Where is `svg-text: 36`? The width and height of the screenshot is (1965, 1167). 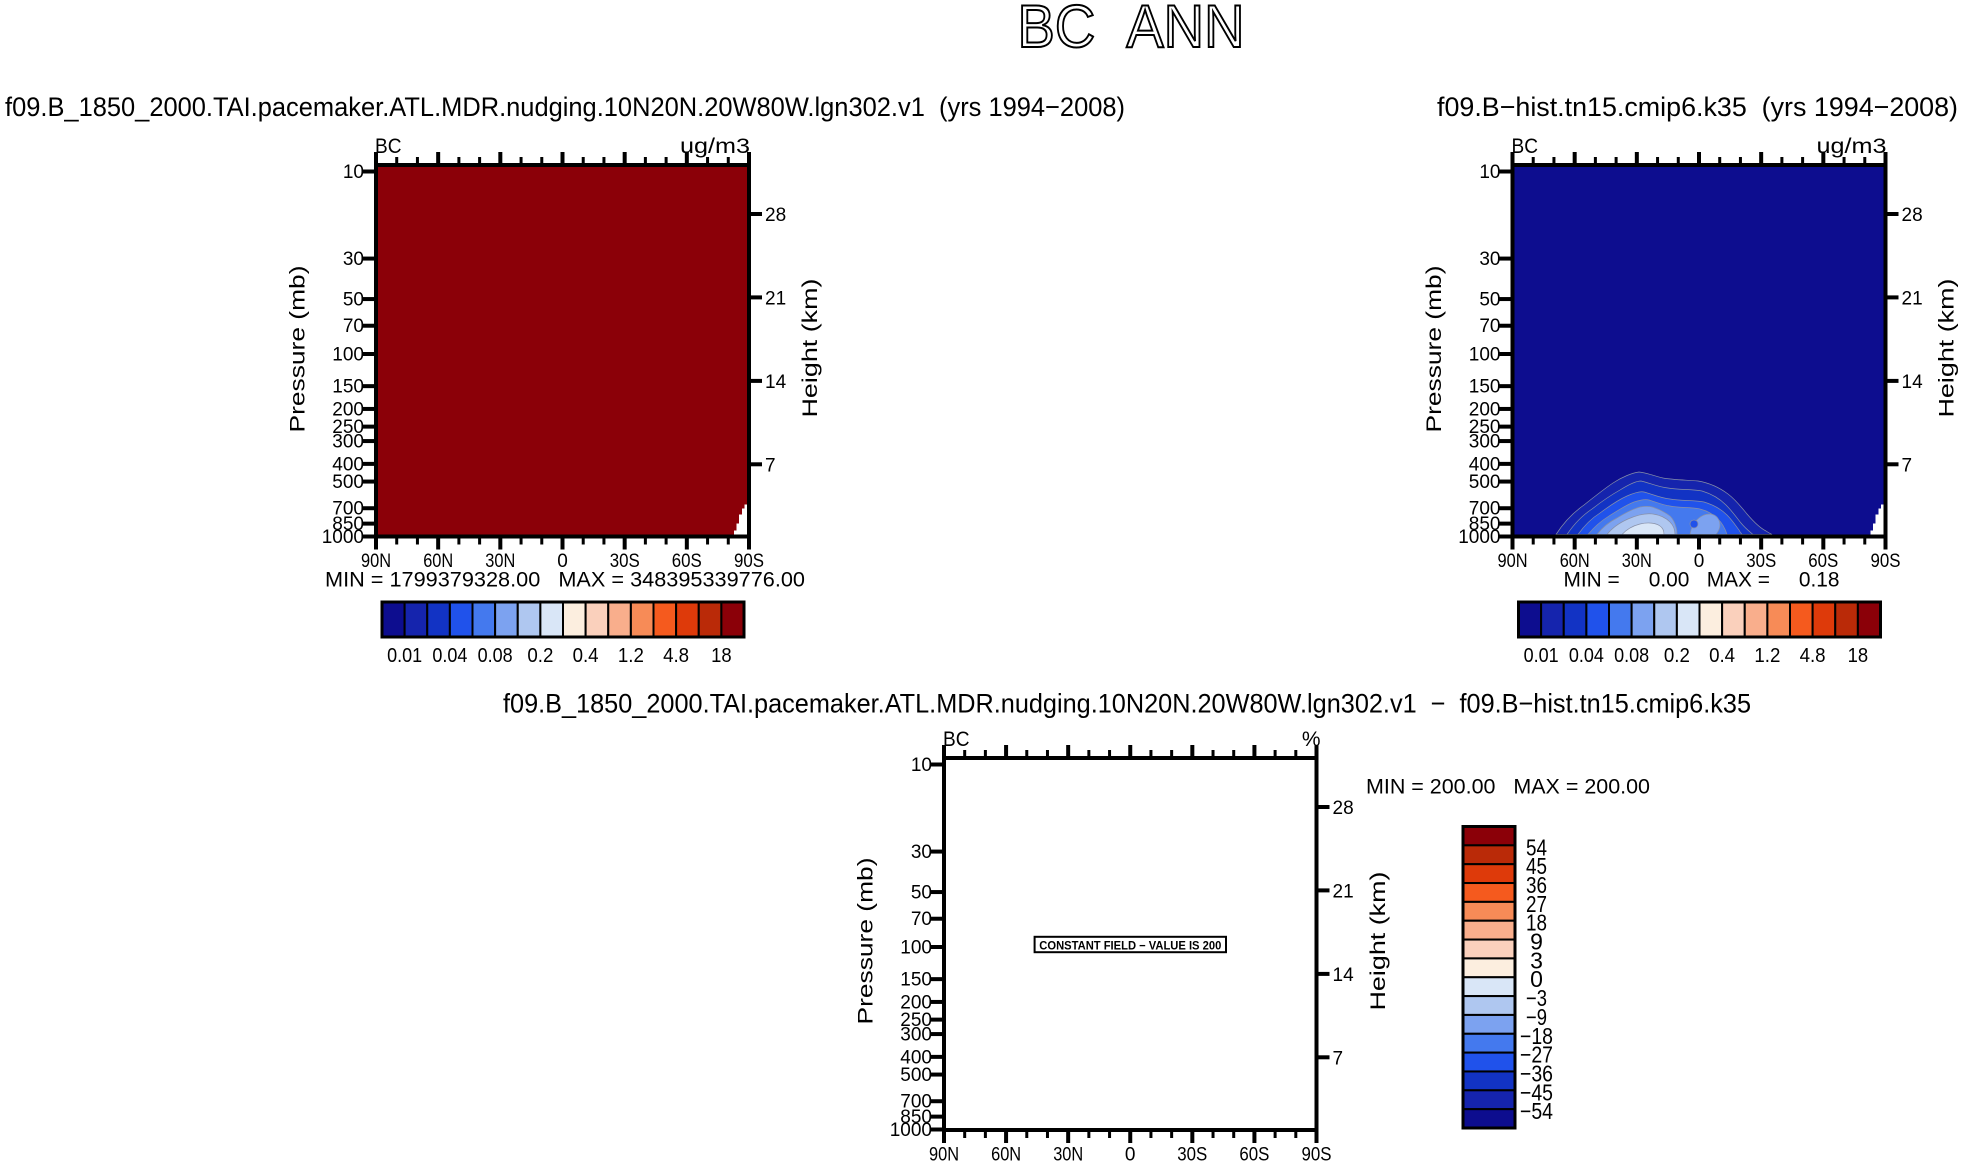 svg-text: 36 is located at coordinates (1536, 885).